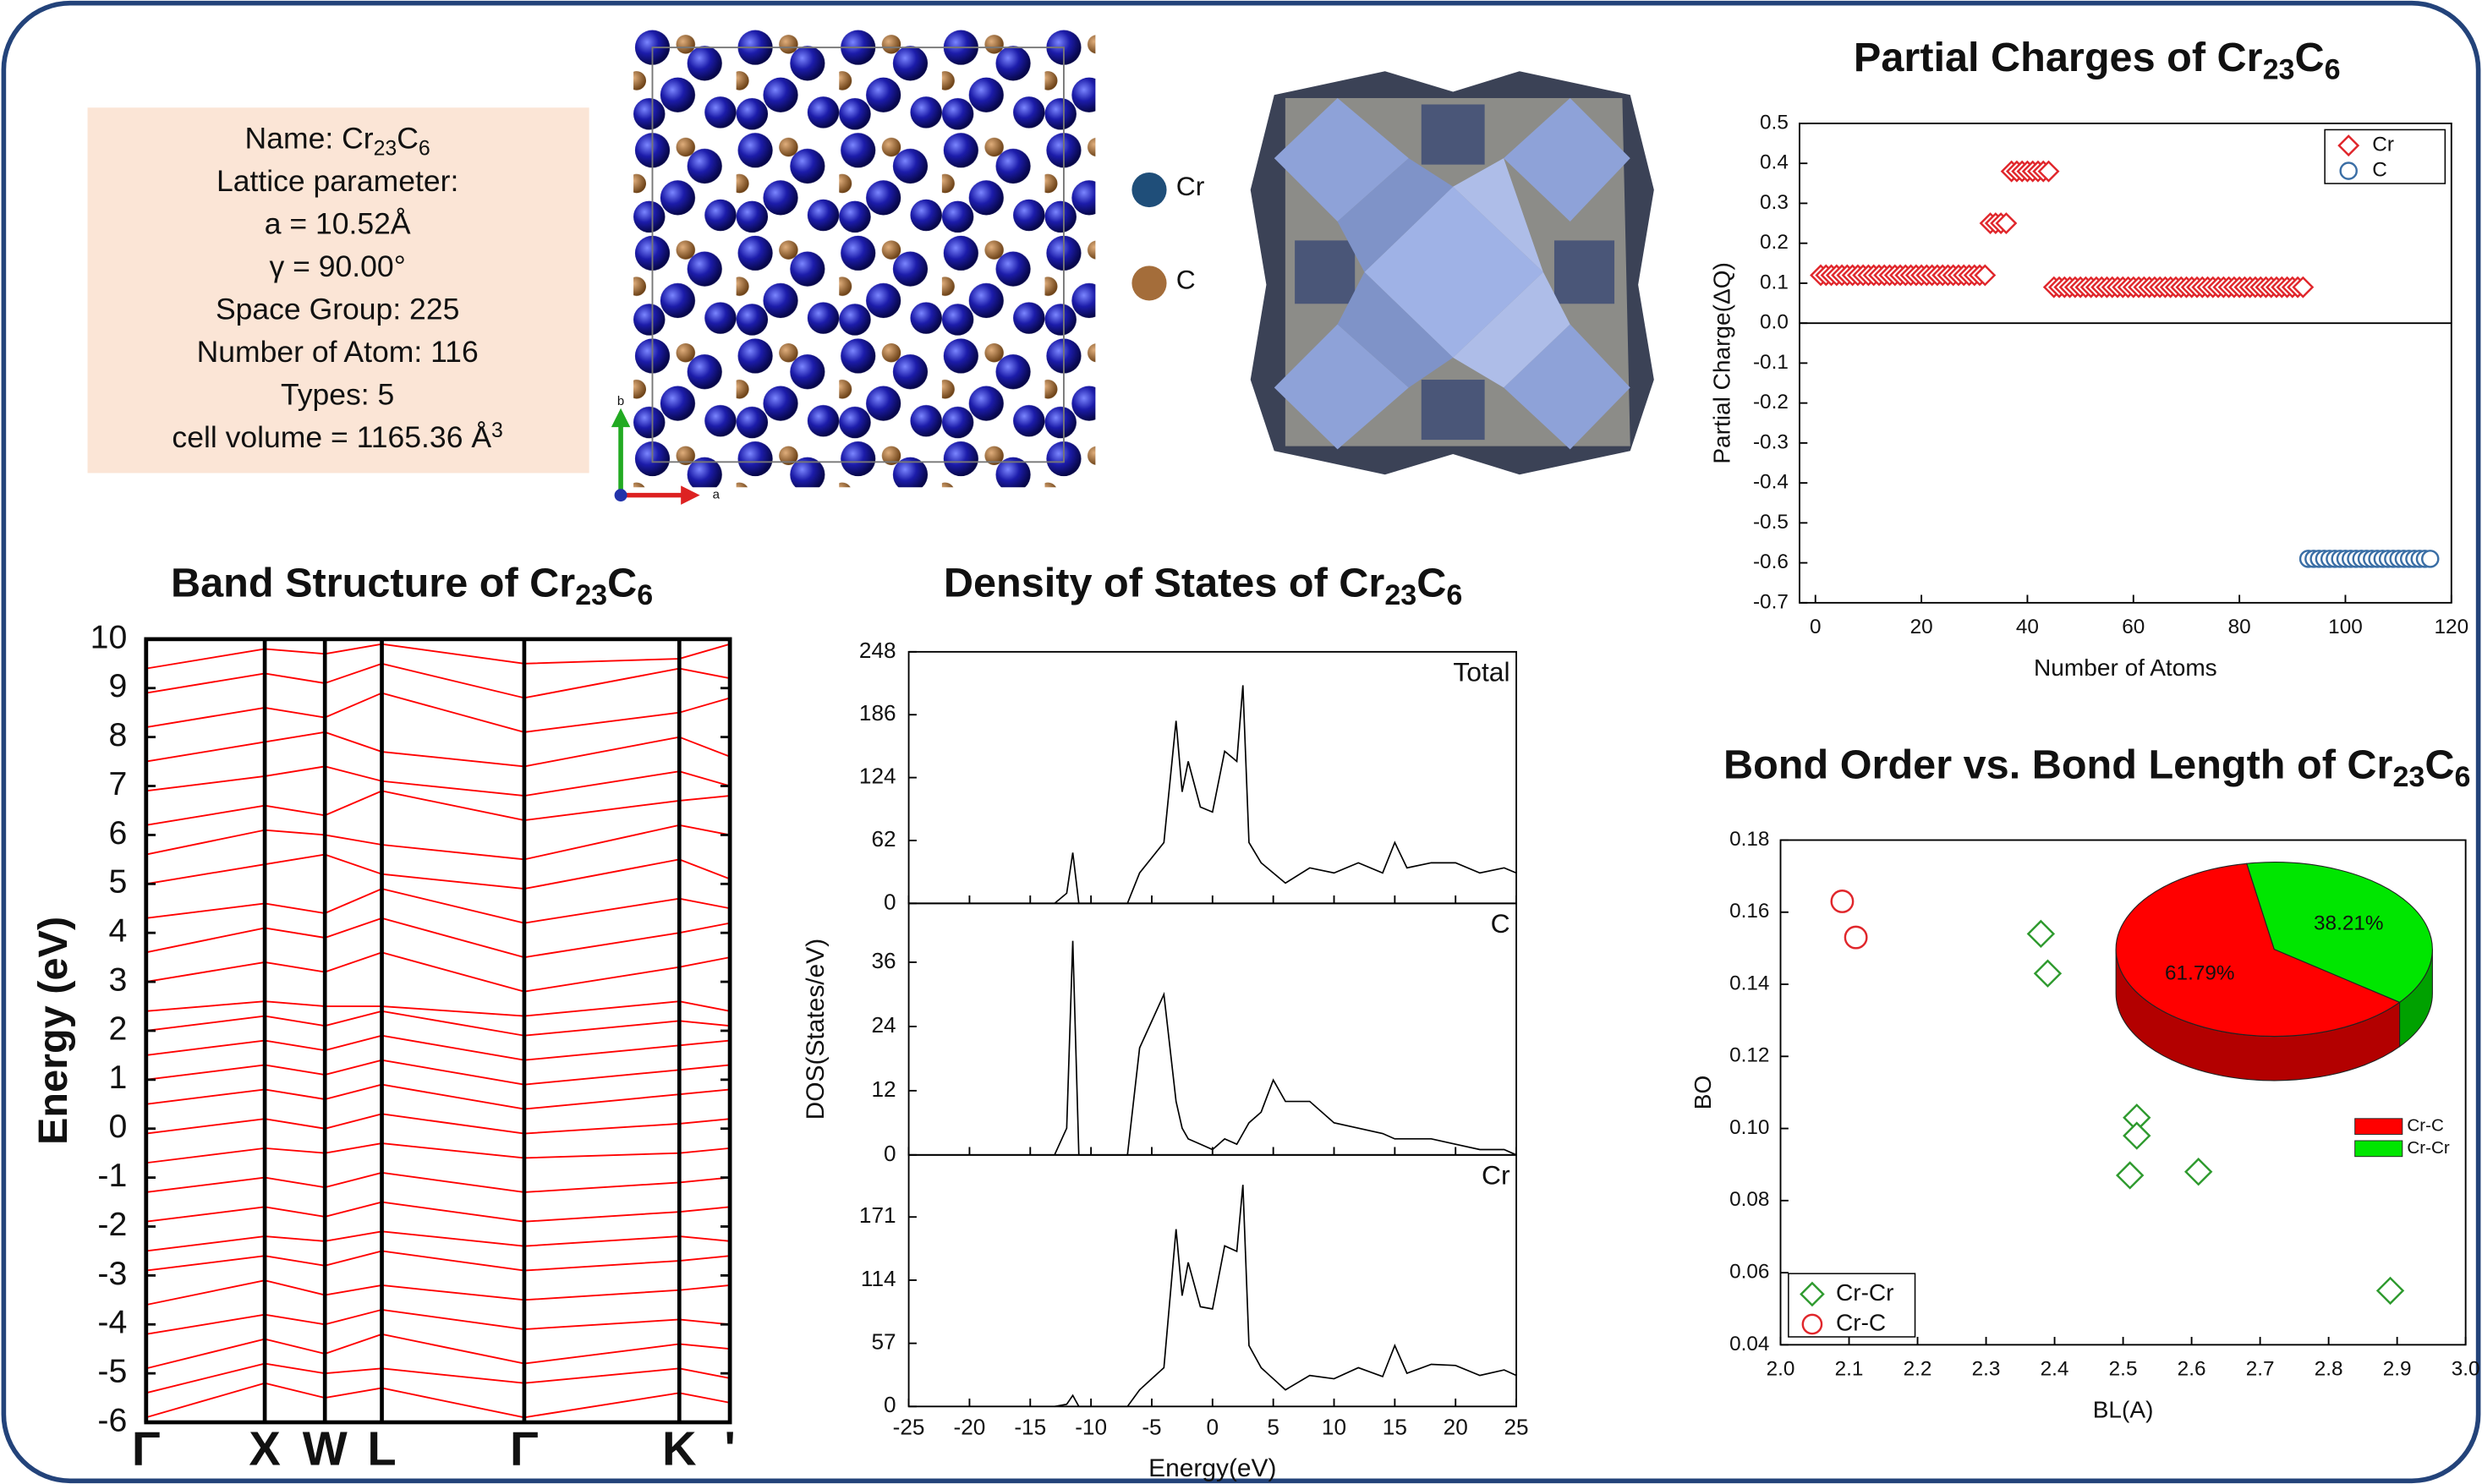 The width and height of the screenshot is (2482, 1484). Describe the element at coordinates (325, 1448) in the screenshot. I see `x-tick-label: W` at that location.